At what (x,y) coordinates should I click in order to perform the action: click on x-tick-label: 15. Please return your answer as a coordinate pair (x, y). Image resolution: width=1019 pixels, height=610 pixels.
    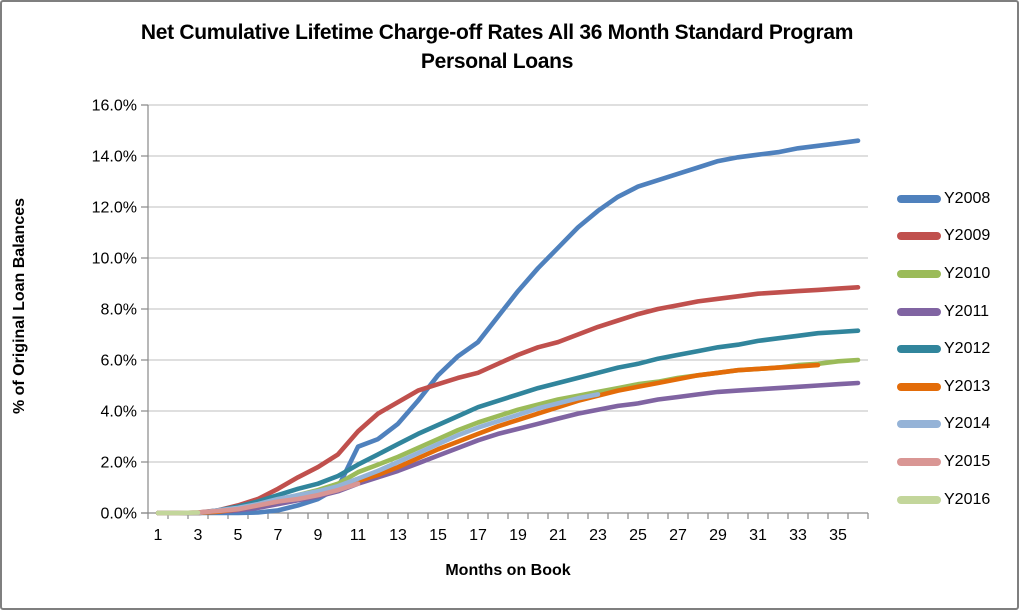
    Looking at the image, I should click on (438, 535).